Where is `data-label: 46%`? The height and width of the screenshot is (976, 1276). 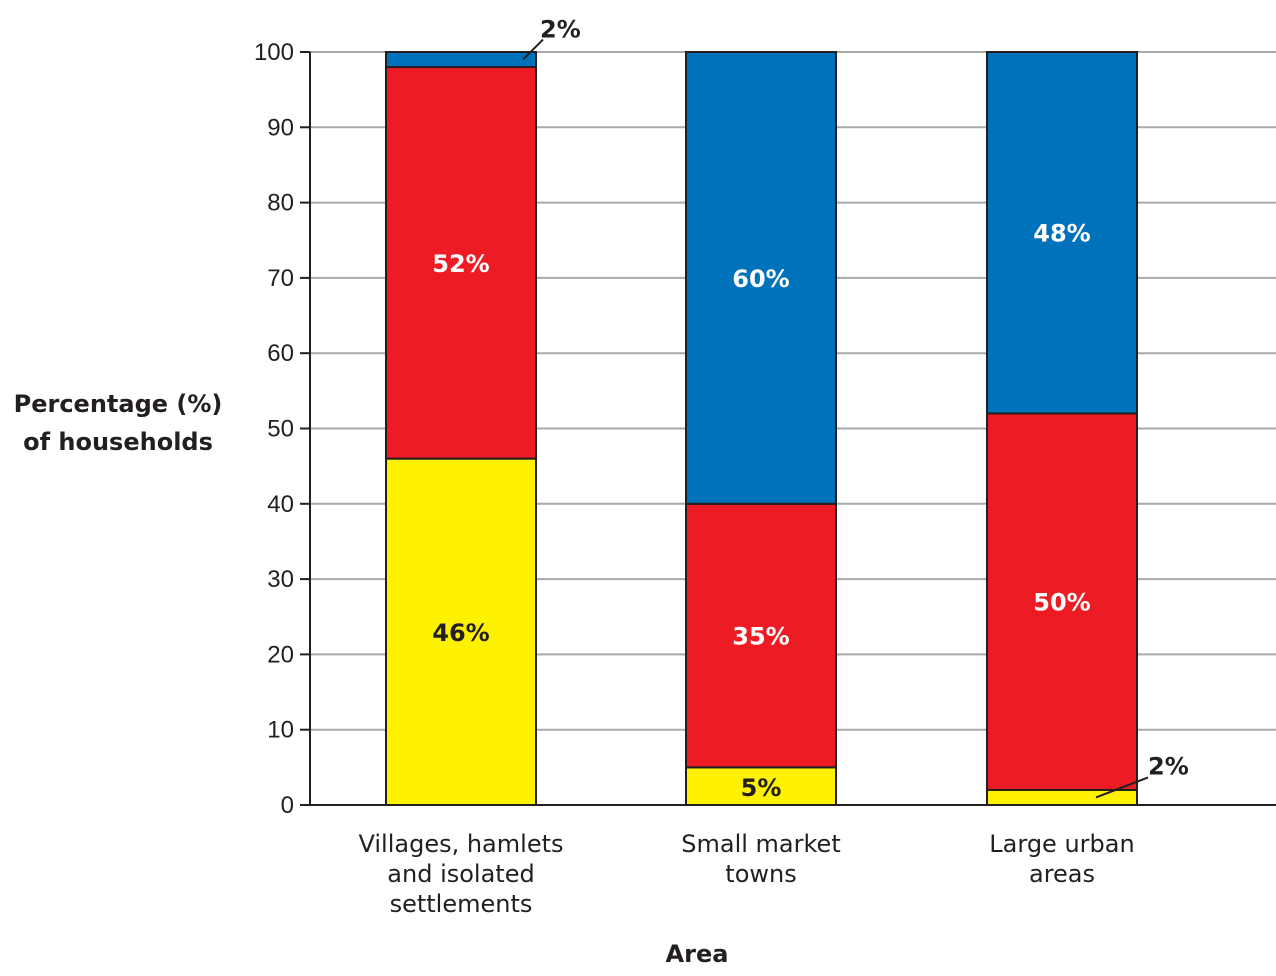
data-label: 46% is located at coordinates (460, 633).